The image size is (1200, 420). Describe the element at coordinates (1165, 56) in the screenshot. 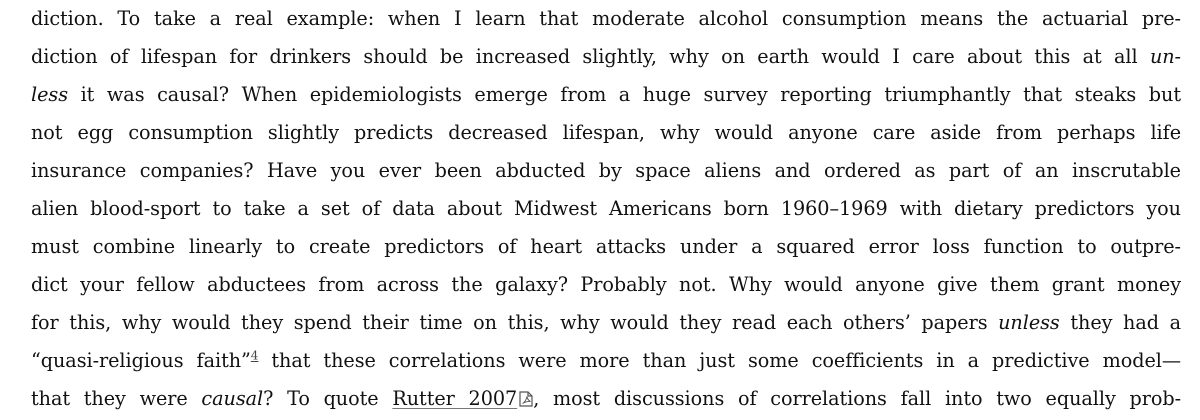

I see `emphasis: un-` at that location.